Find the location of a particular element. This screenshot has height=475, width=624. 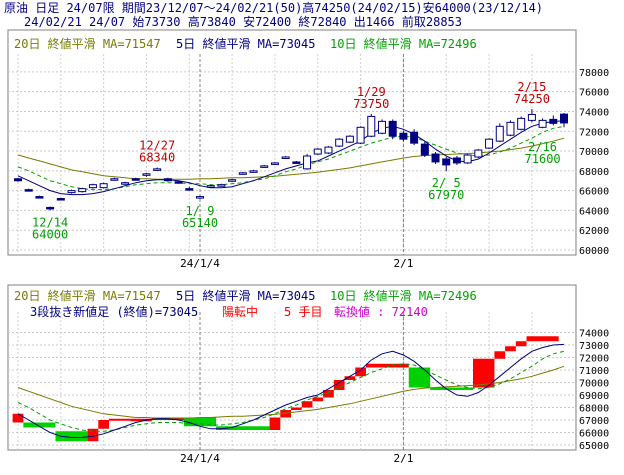

lower-y-tick-67000: 67000 is located at coordinates (594, 421).